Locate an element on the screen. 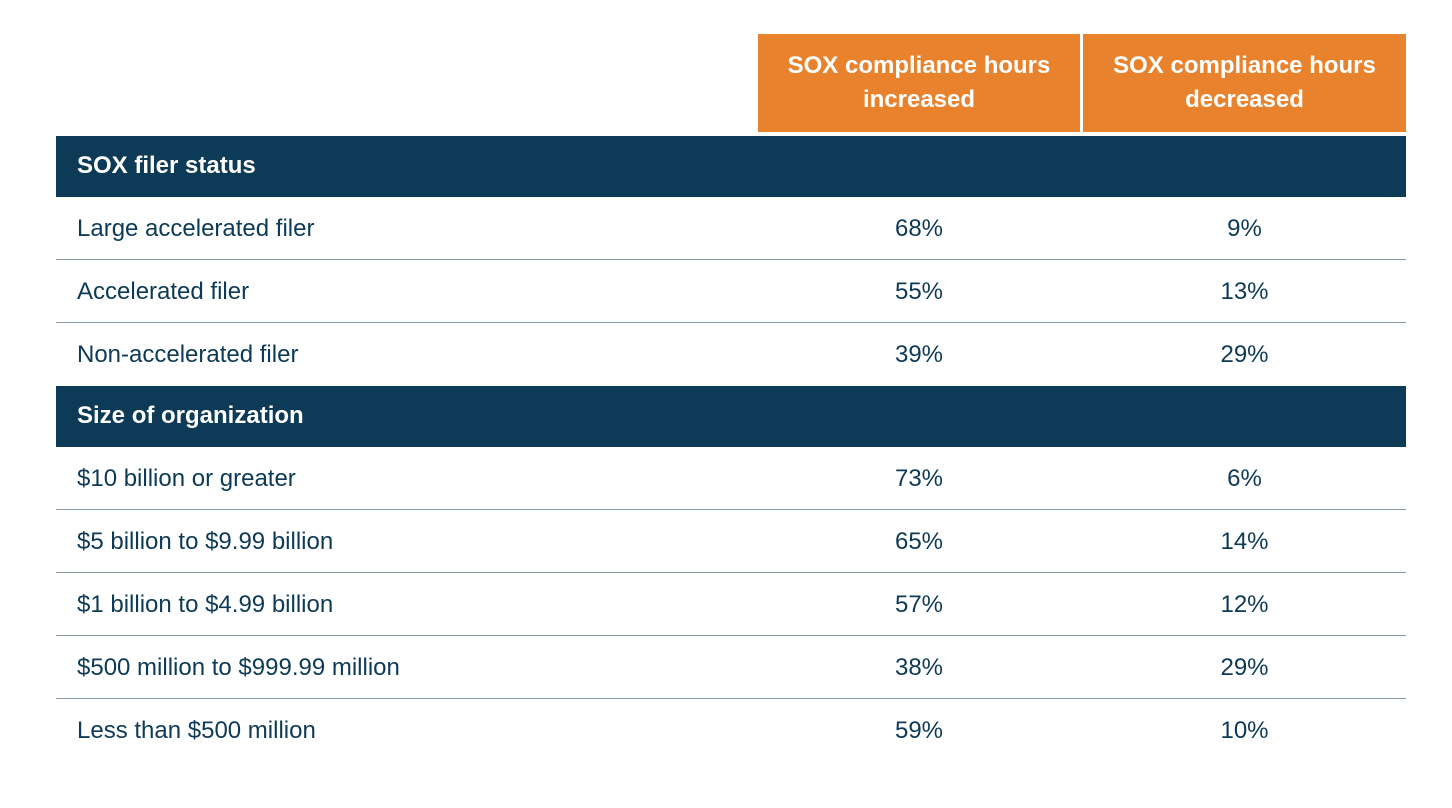  value-decreased: 13% is located at coordinates (1244, 291).